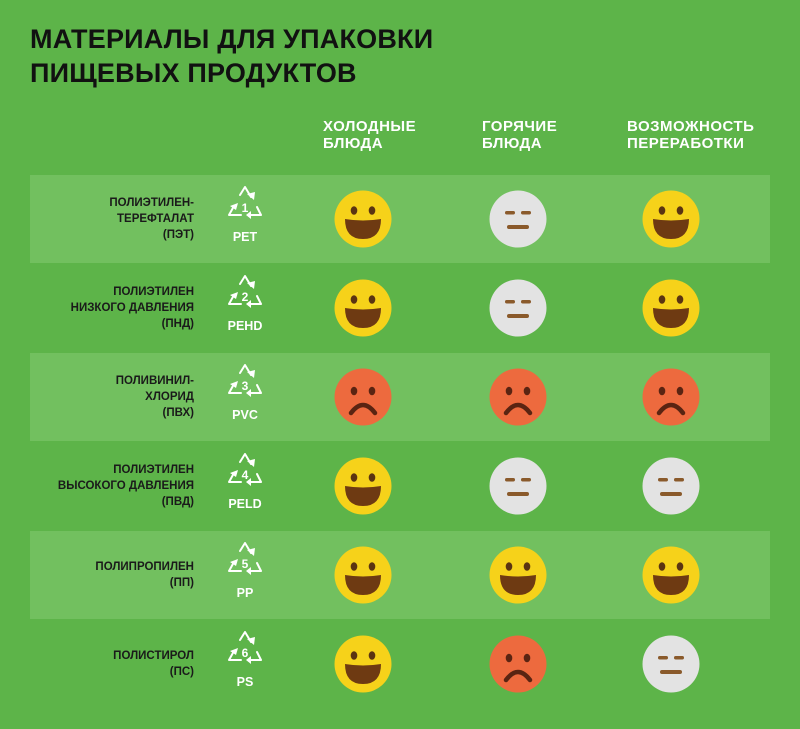 The width and height of the screenshot is (800, 729). I want to click on recycling-code-icon: 4 PELD, so click(245, 486).